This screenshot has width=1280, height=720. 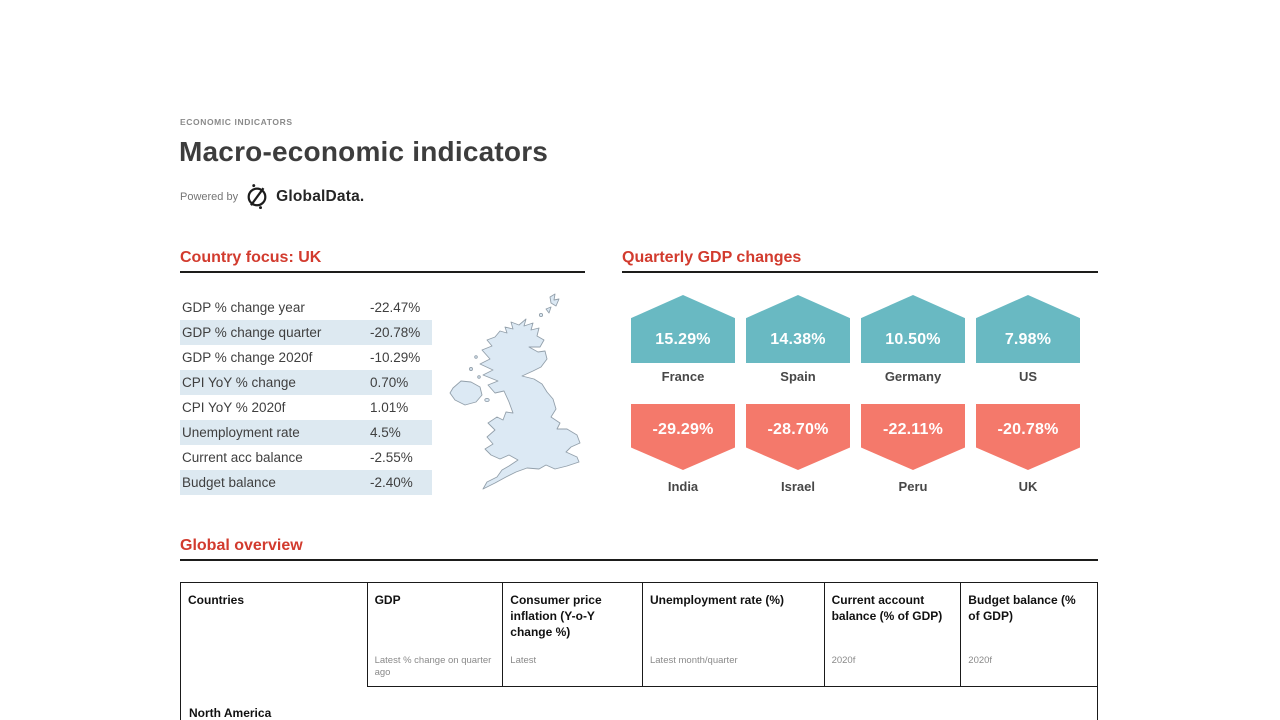 I want to click on table-row: GDP % change quarter -20.78%, so click(x=306, y=332).